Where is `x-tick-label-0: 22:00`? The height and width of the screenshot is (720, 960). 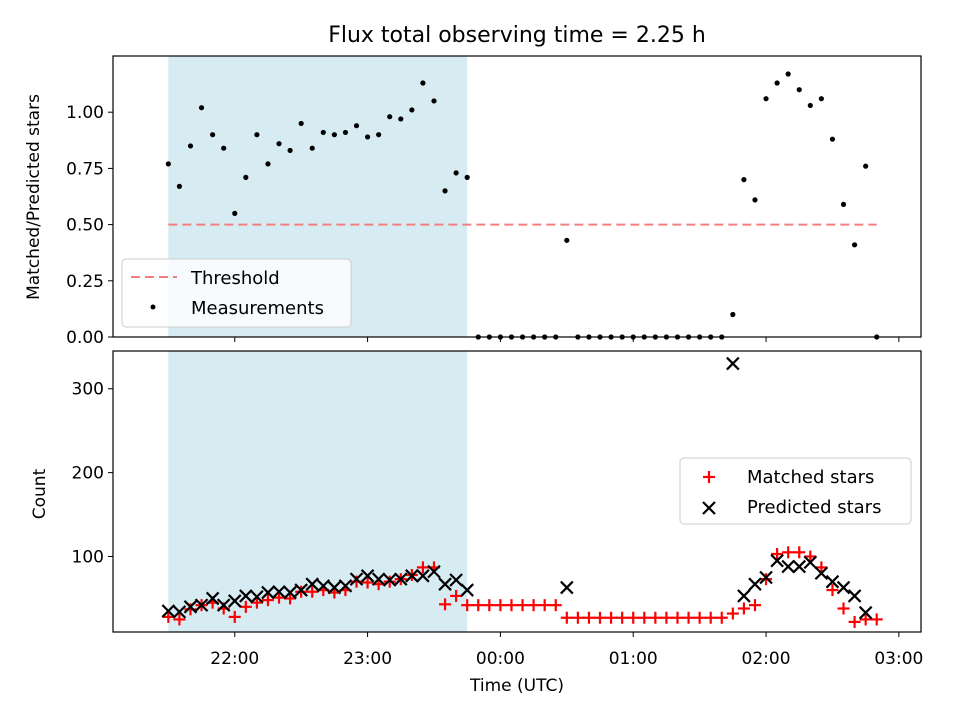 x-tick-label-0: 22:00 is located at coordinates (234, 659).